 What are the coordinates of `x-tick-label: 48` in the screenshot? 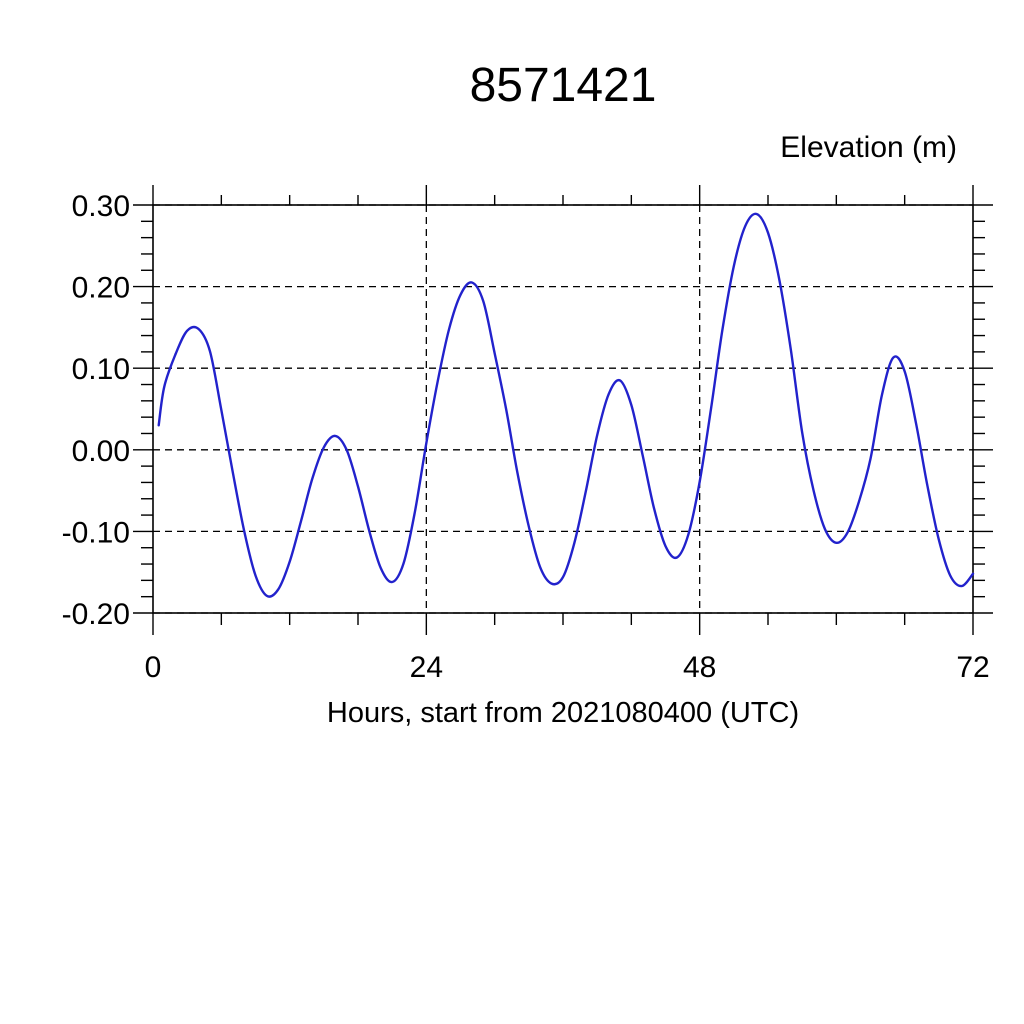 It's located at (699, 667).